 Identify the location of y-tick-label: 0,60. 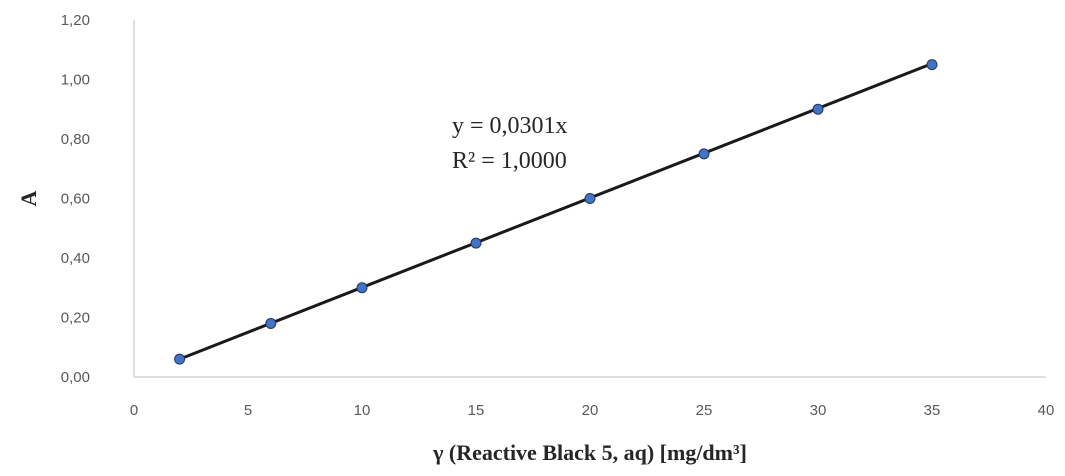
(75, 199).